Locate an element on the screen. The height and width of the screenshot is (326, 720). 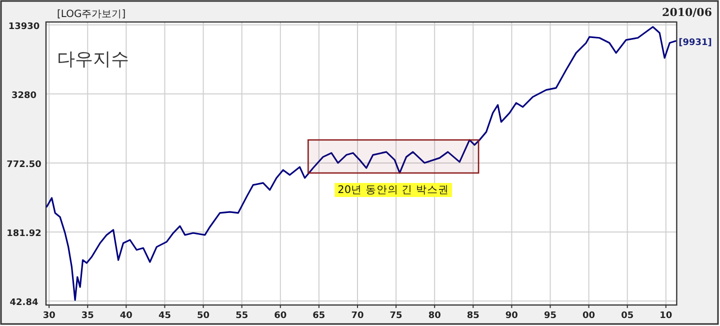
x-tick-label: 80 is located at coordinates (434, 316).